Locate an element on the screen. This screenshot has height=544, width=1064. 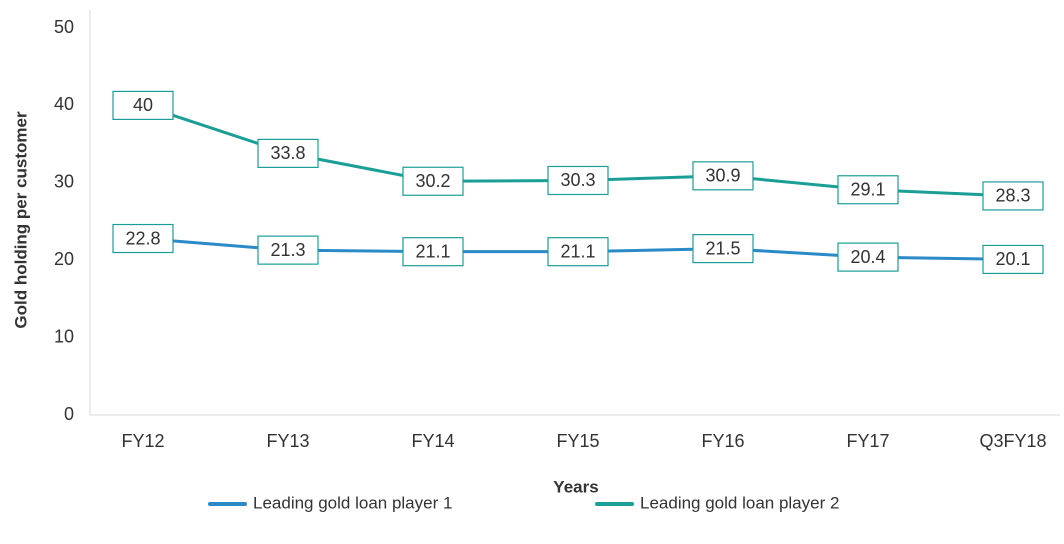
data-label: 30.3 is located at coordinates (577, 180).